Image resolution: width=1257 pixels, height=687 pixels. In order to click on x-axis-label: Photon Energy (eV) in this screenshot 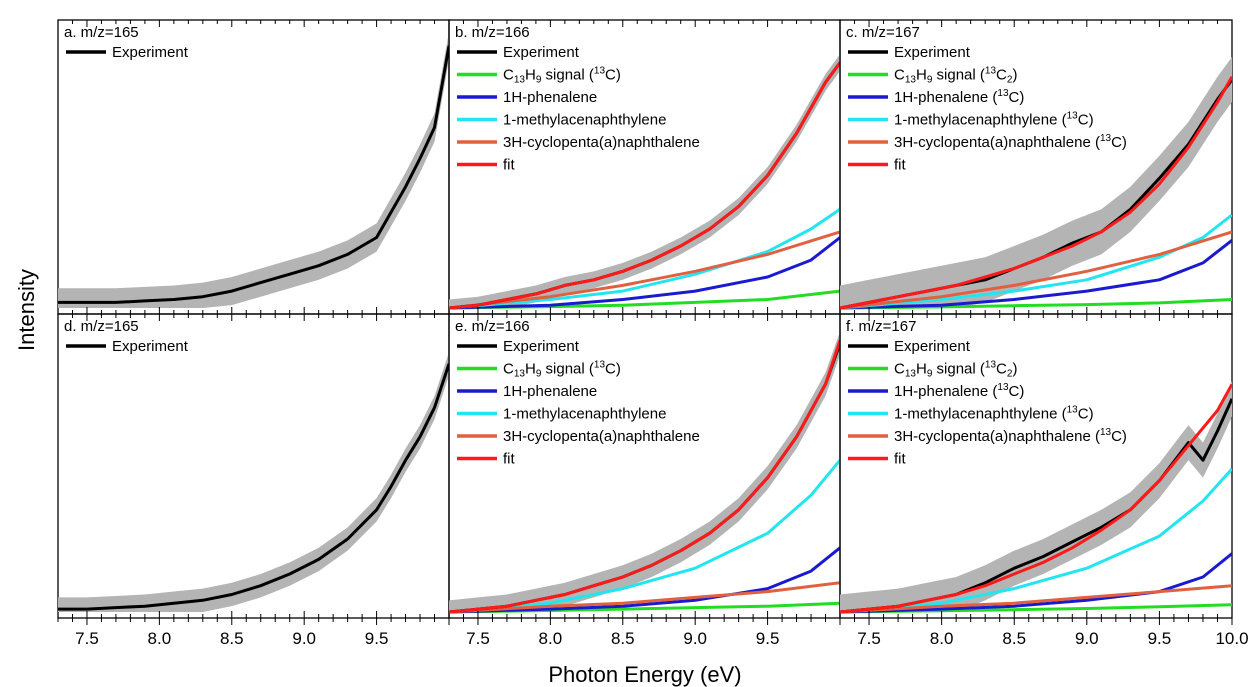, I will do `click(644, 674)`.